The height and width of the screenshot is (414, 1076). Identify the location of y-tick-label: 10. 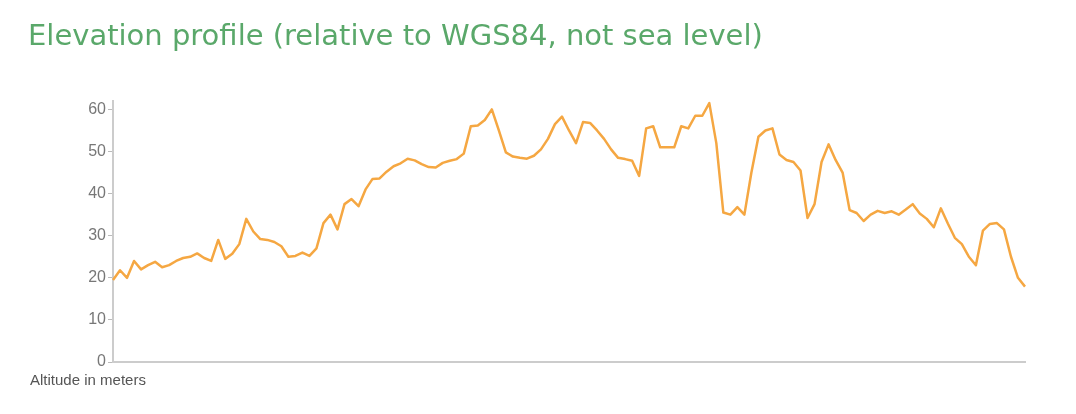
(97, 319).